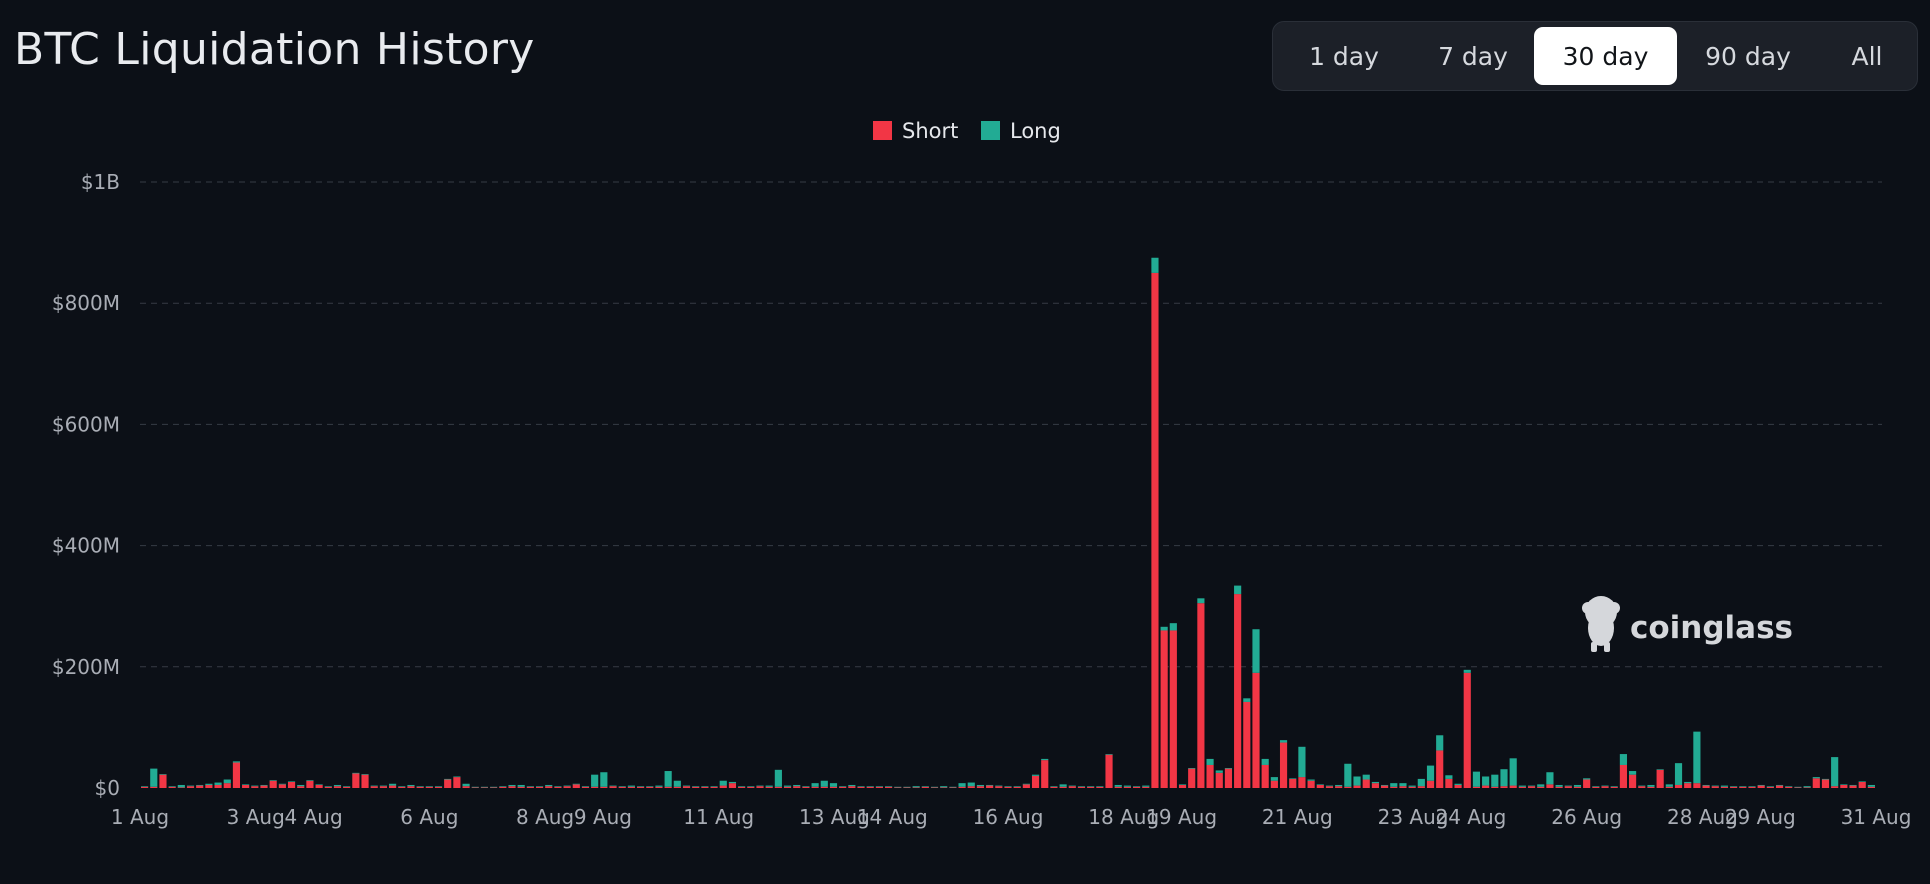 The width and height of the screenshot is (1930, 884). I want to click on tab-7-day: 7 day, so click(1473, 56).